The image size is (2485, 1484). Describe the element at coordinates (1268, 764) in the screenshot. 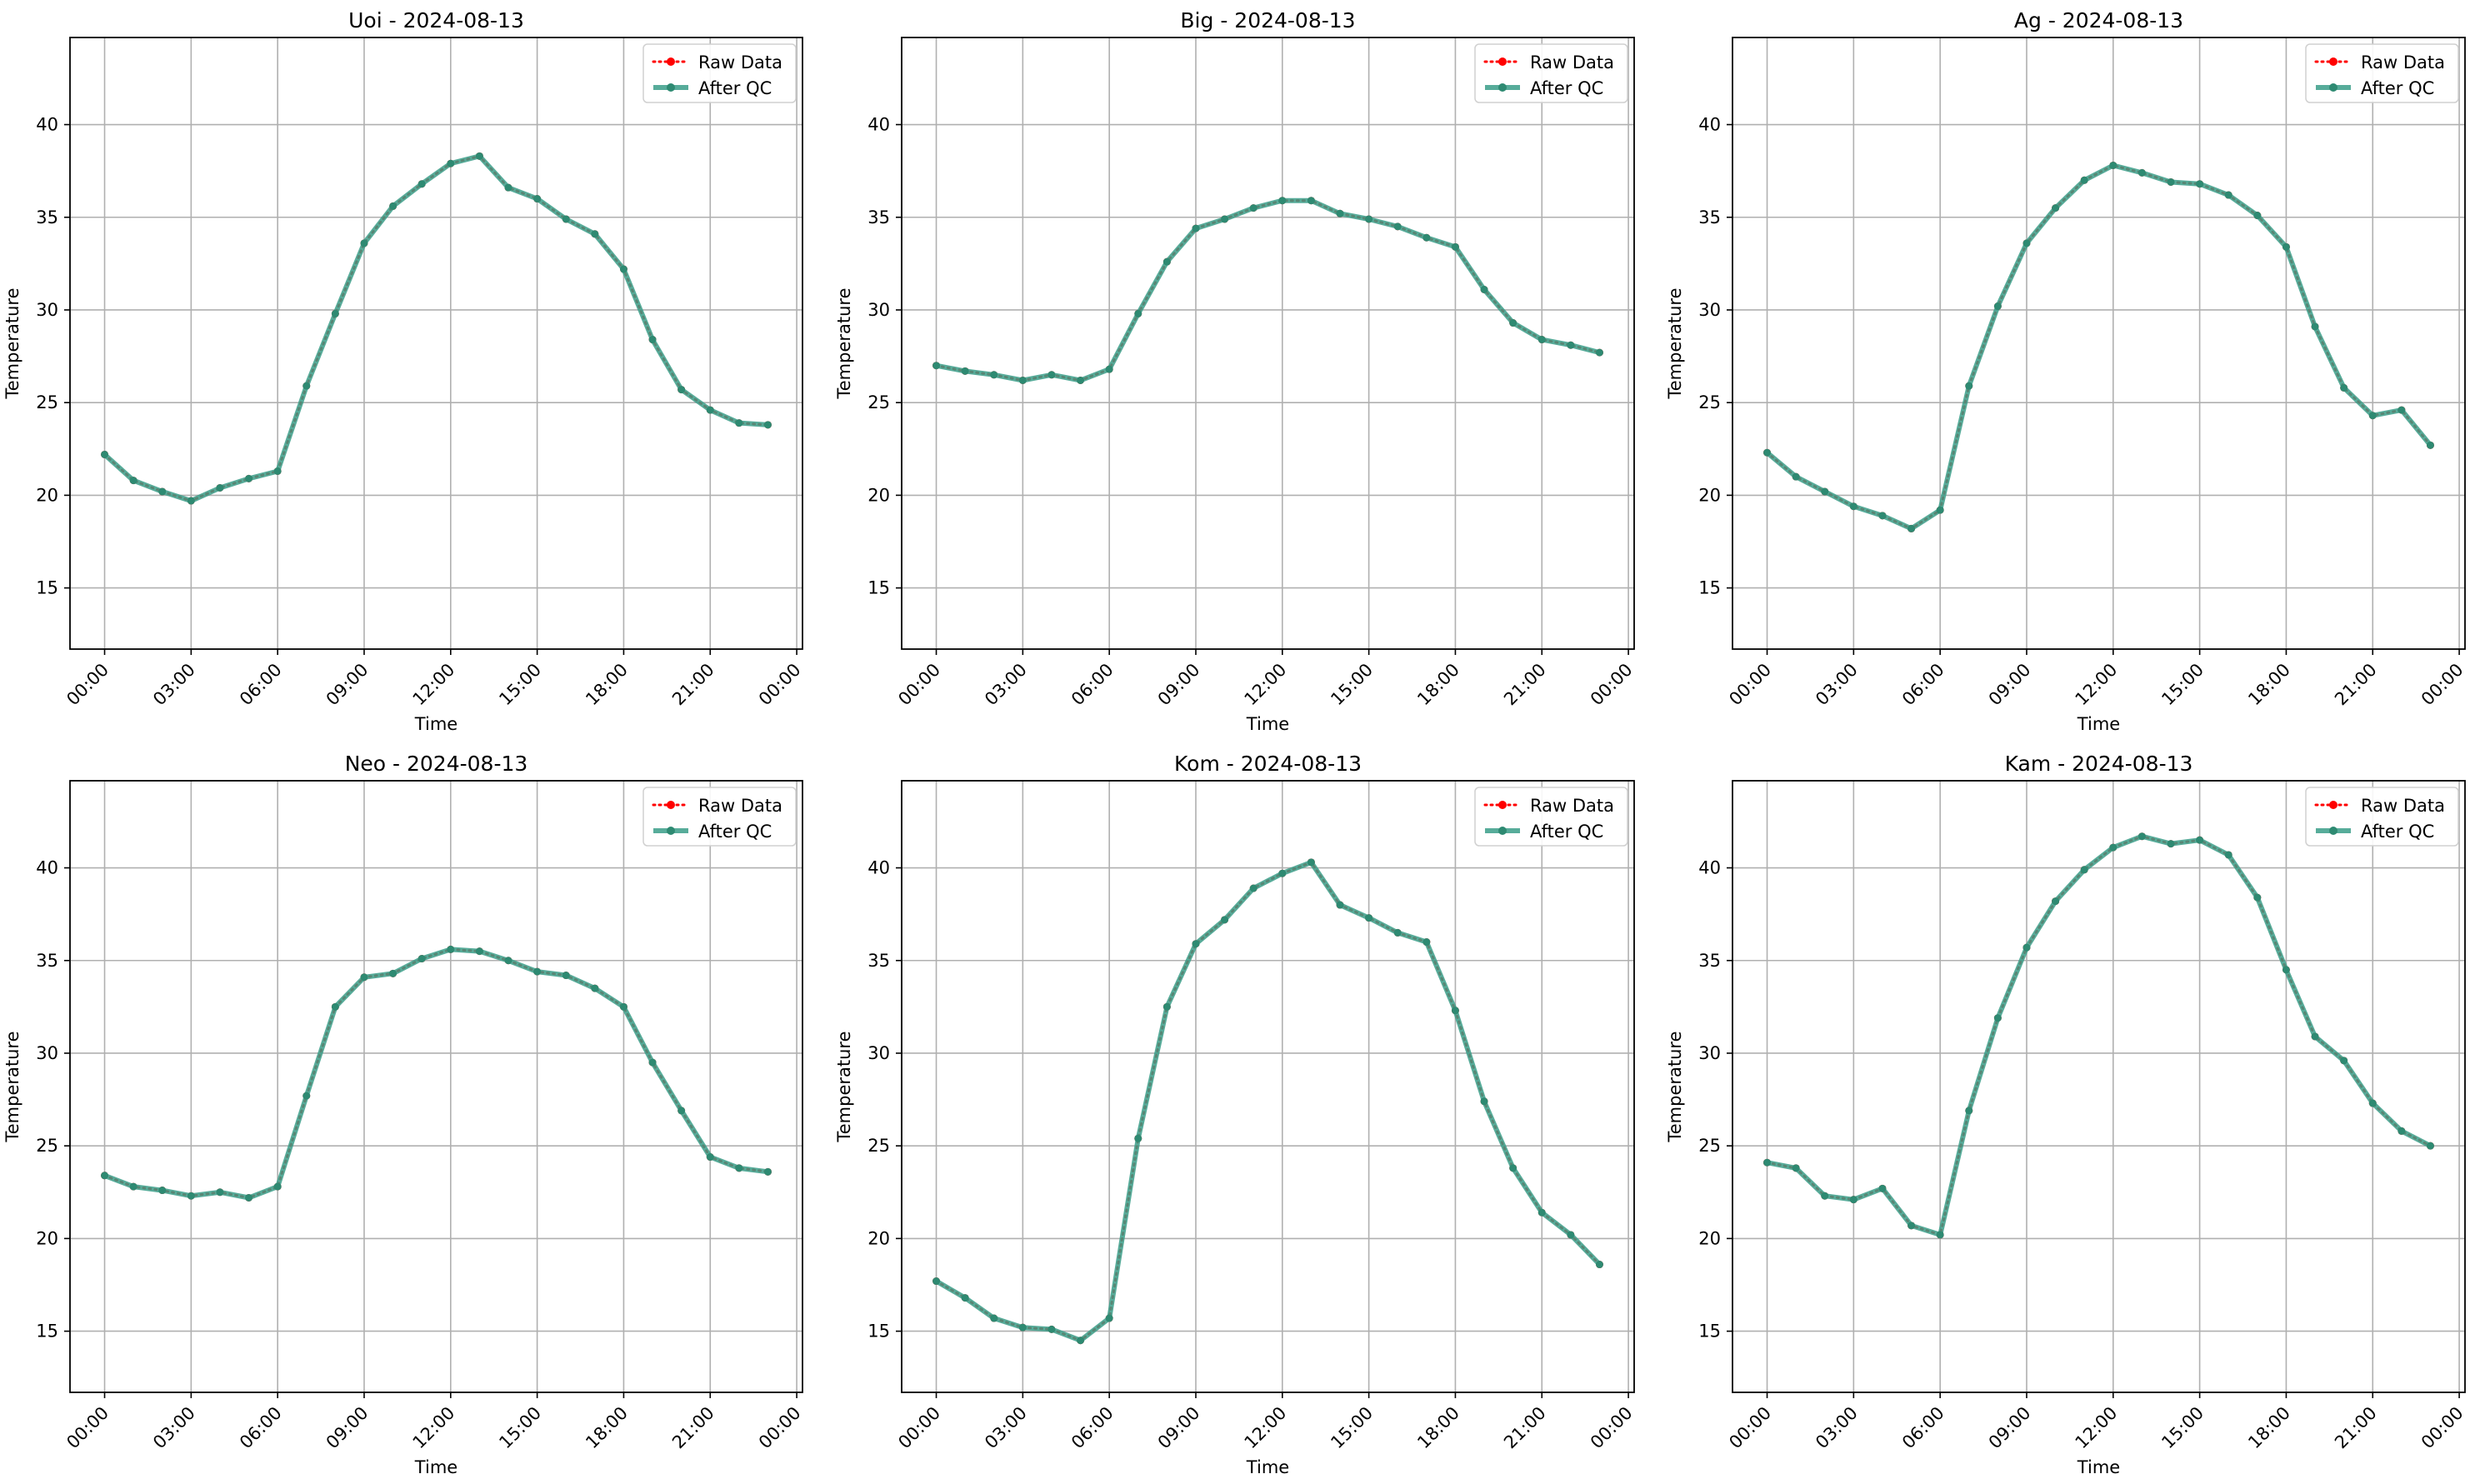

I see `chart-title: Kom - 2024-08-13` at that location.